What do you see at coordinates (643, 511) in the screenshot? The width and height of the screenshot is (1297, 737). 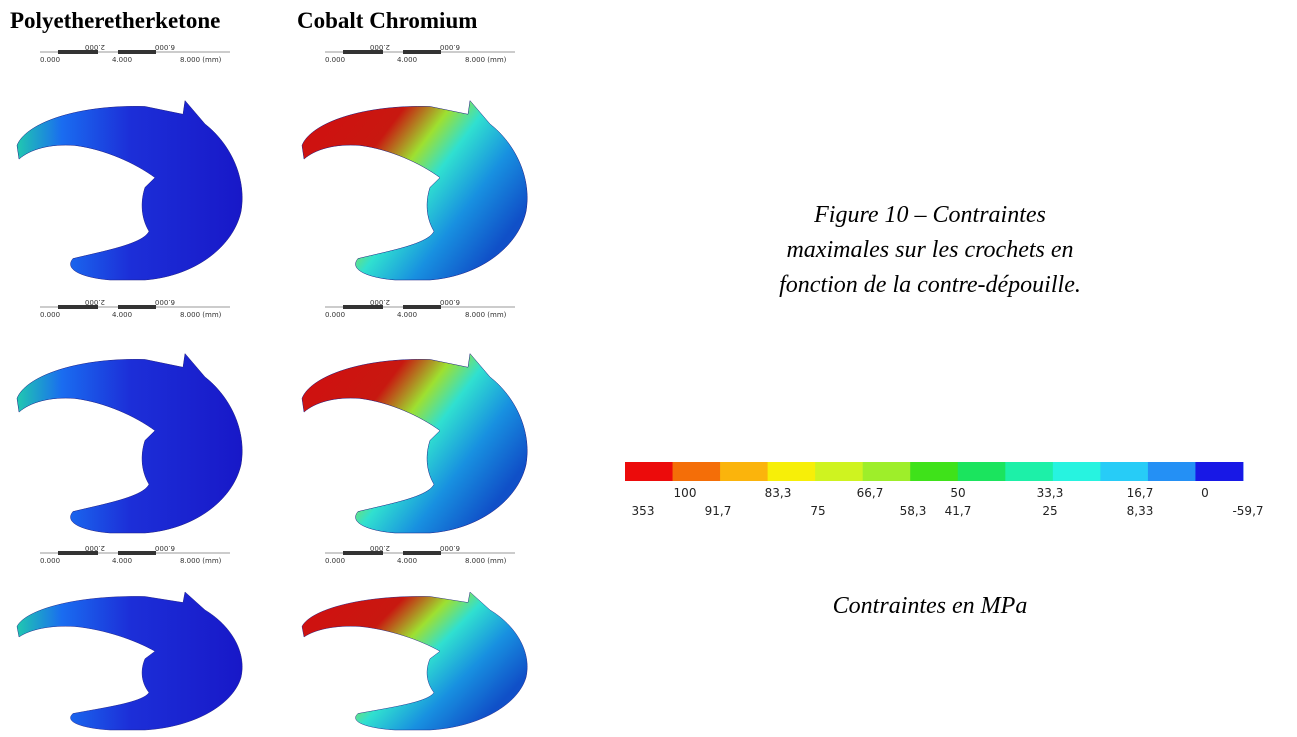 I see `legend-label: 353` at bounding box center [643, 511].